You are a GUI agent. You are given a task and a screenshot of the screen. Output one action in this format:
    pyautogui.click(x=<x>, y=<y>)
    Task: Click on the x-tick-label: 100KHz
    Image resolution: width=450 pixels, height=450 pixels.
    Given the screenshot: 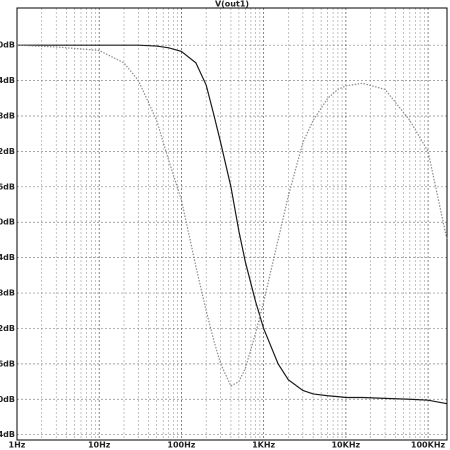 What is the action you would take?
    pyautogui.click(x=428, y=445)
    